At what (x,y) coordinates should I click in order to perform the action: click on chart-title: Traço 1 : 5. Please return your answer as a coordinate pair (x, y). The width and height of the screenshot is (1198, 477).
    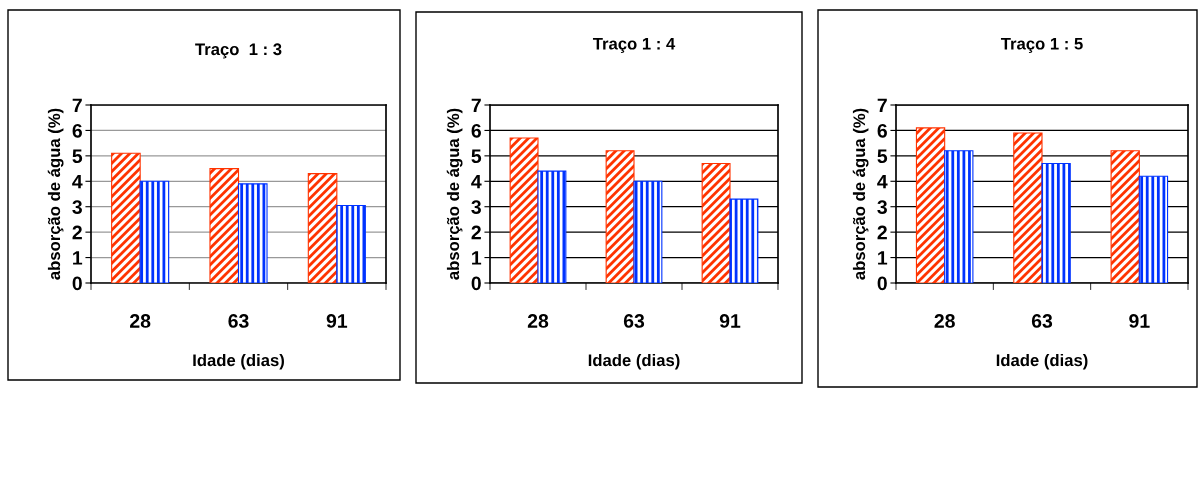
    Looking at the image, I should click on (1041, 45).